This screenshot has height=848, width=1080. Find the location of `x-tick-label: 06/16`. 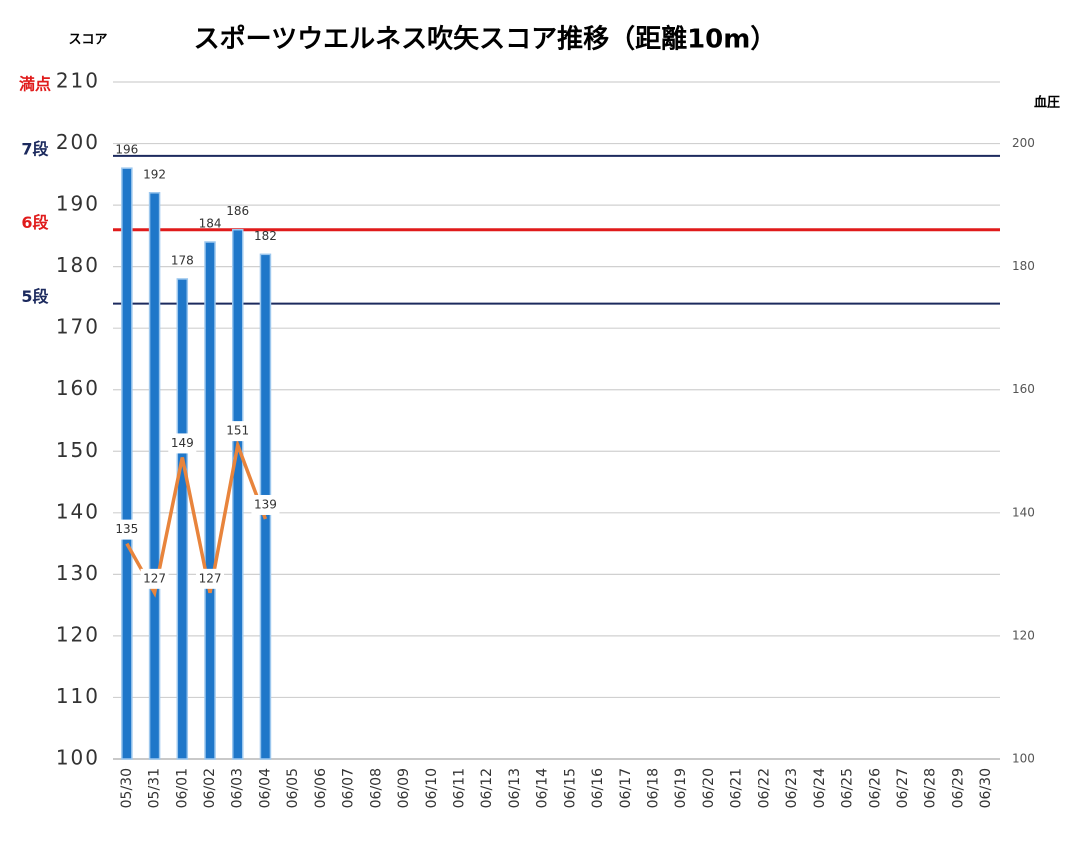

x-tick-label: 06/16 is located at coordinates (598, 788).